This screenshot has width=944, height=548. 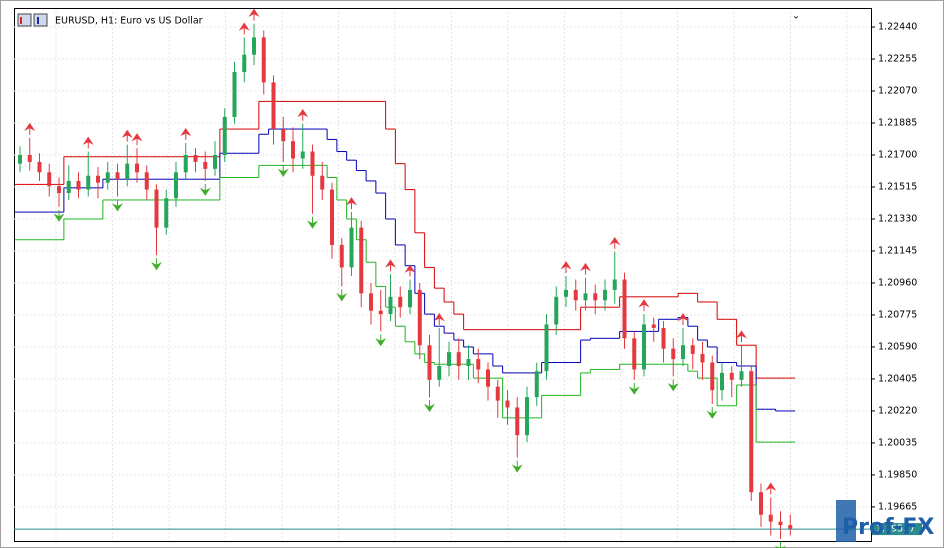 I want to click on y-tick-label: 1.22255, so click(x=897, y=59).